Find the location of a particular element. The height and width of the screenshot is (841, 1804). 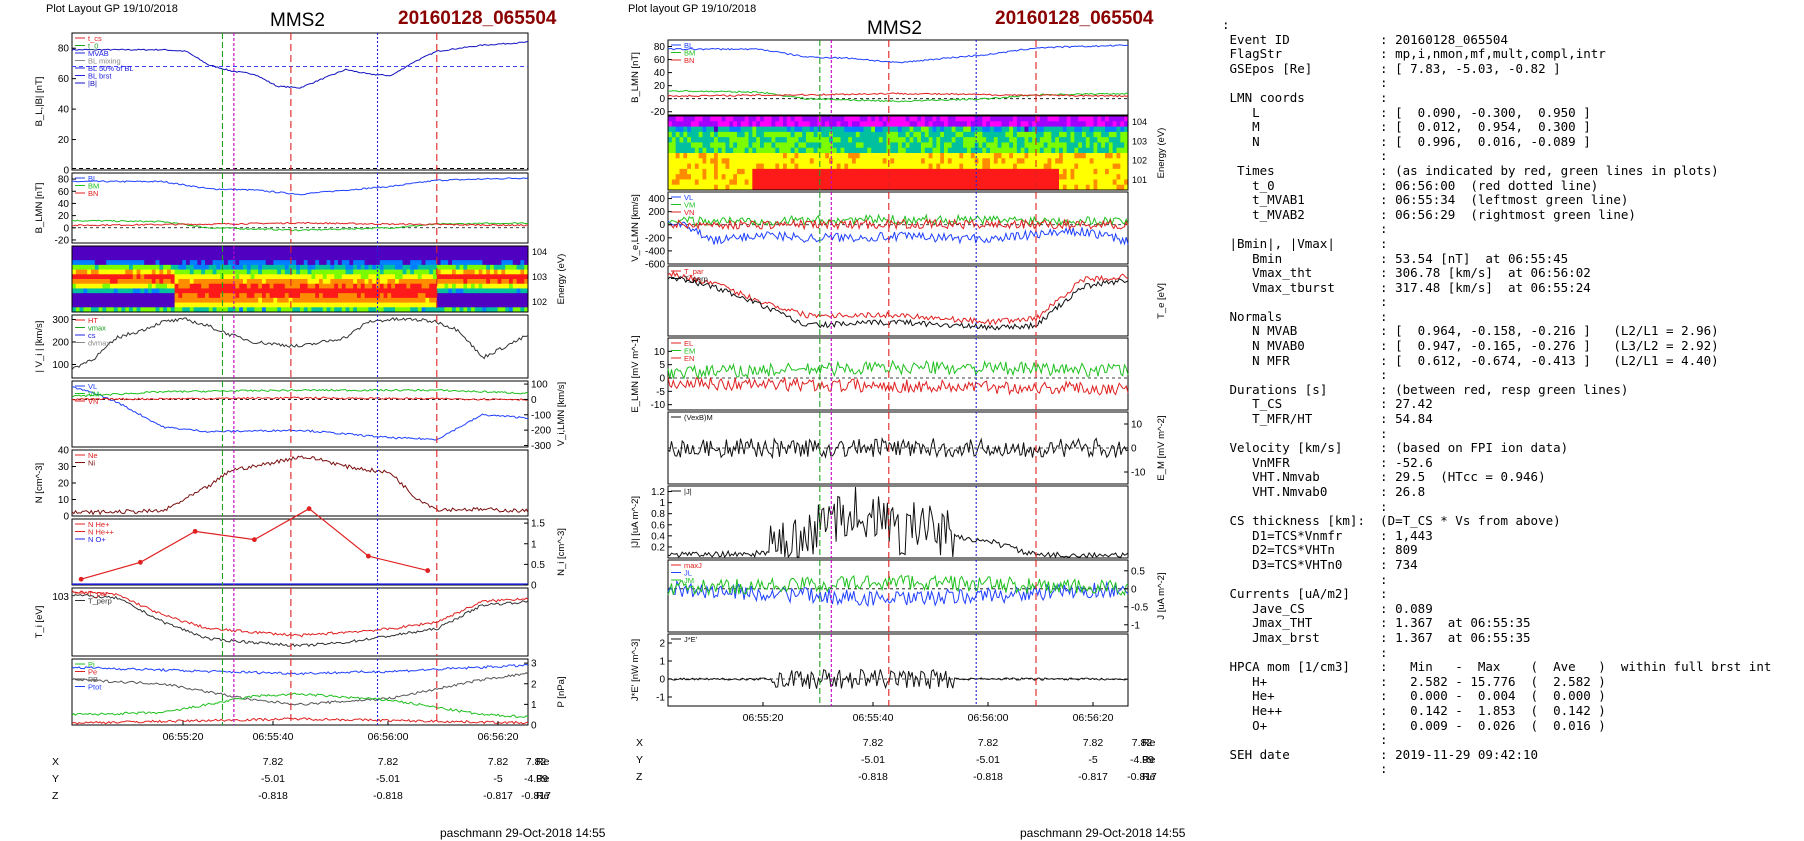

ephemeris-label: X is located at coordinates (639, 743).